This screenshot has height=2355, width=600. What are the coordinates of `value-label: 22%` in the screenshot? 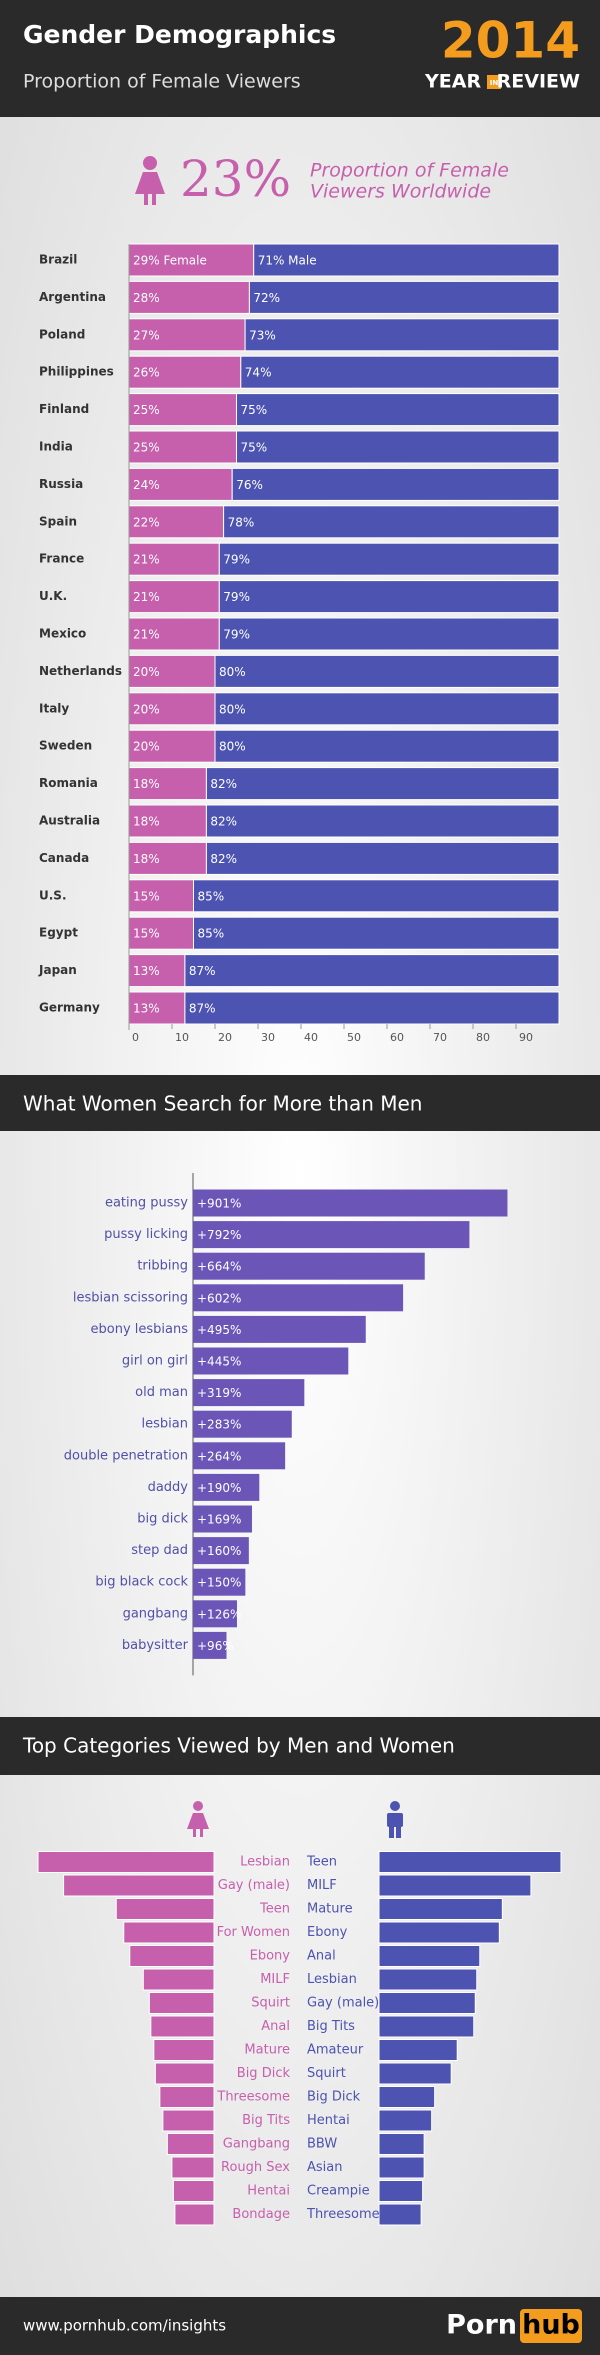 It's located at (146, 522).